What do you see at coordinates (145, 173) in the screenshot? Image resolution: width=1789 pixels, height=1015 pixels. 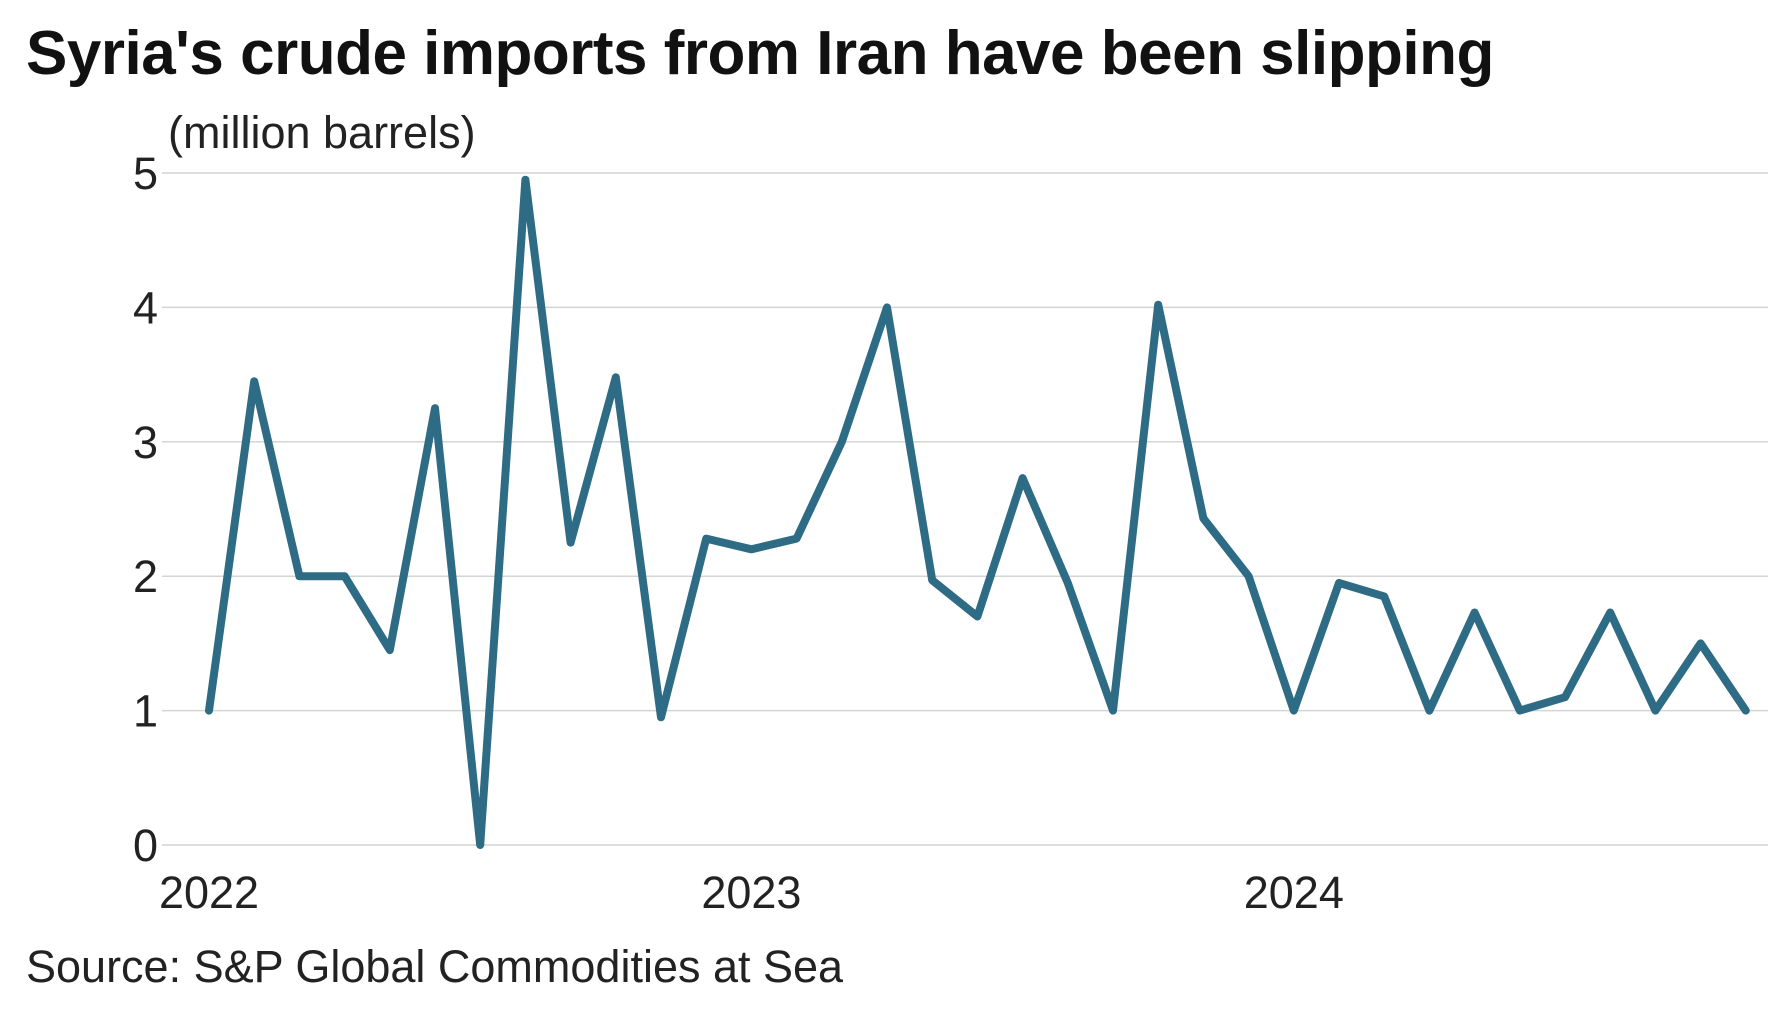 I see `y-tick-label: 5` at bounding box center [145, 173].